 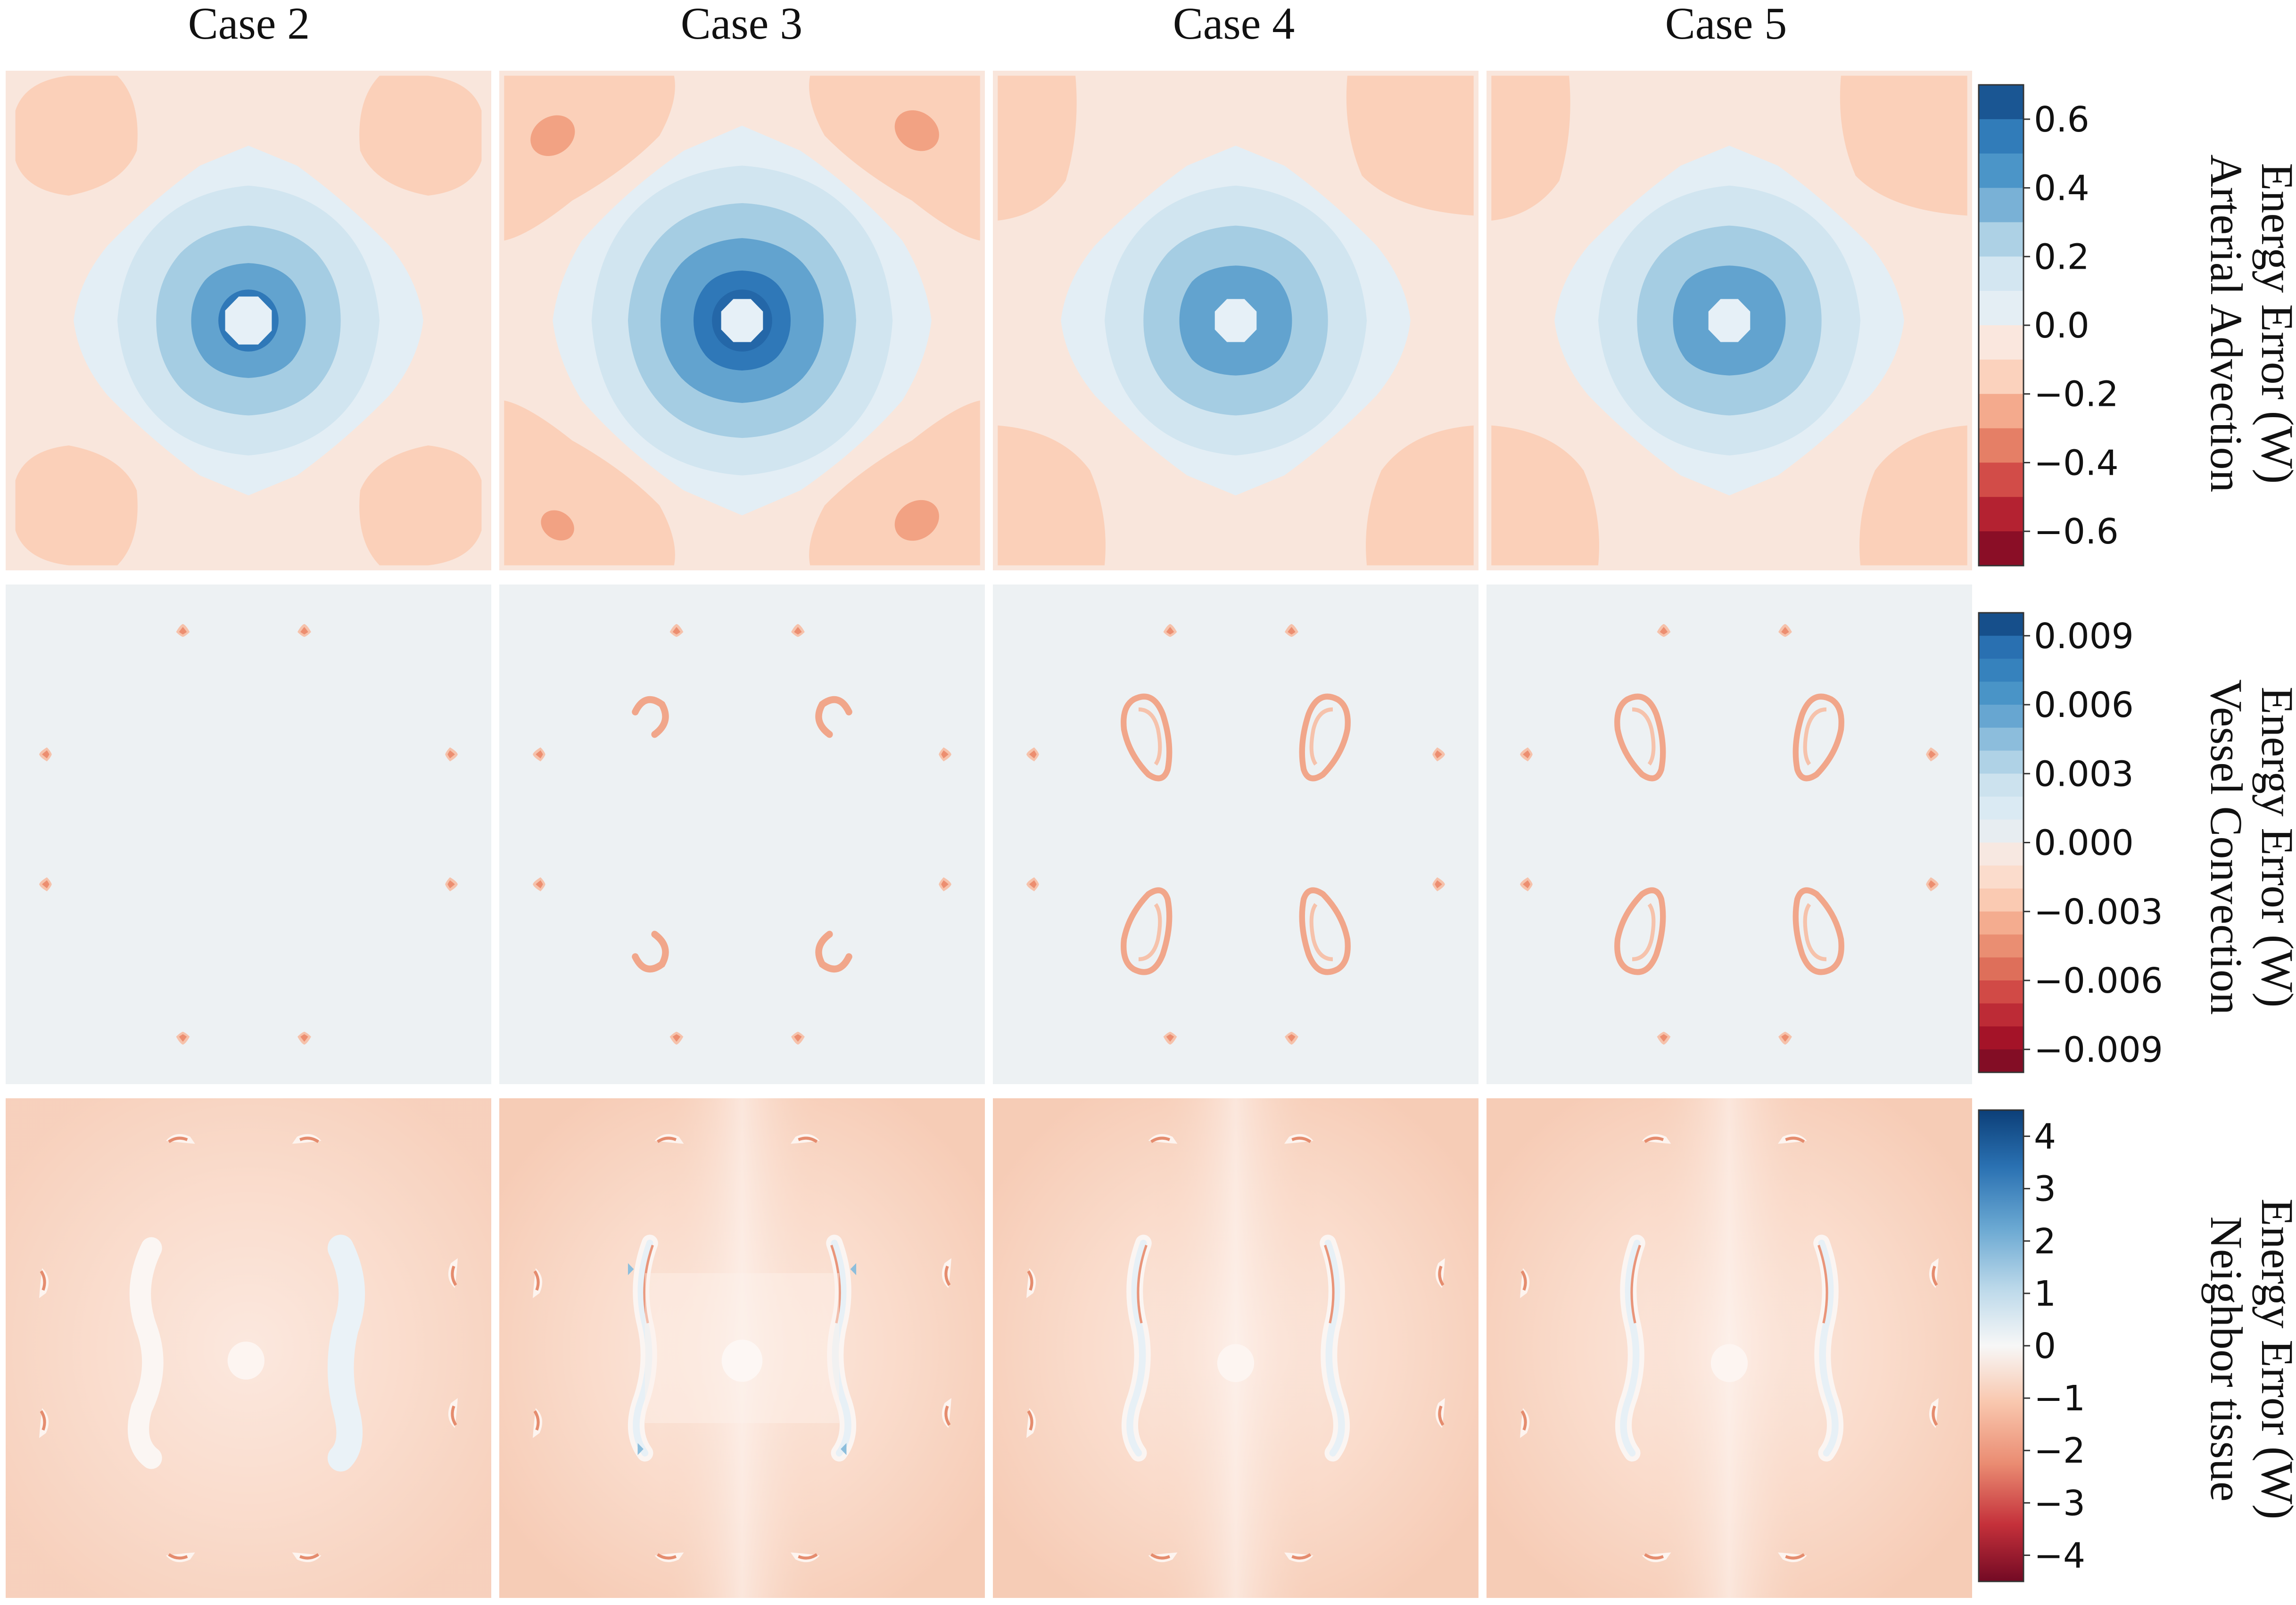 What do you see at coordinates (2226, 323) in the screenshot?
I see `colorbar-label-arterial-line-1: Arterial Advection` at bounding box center [2226, 323].